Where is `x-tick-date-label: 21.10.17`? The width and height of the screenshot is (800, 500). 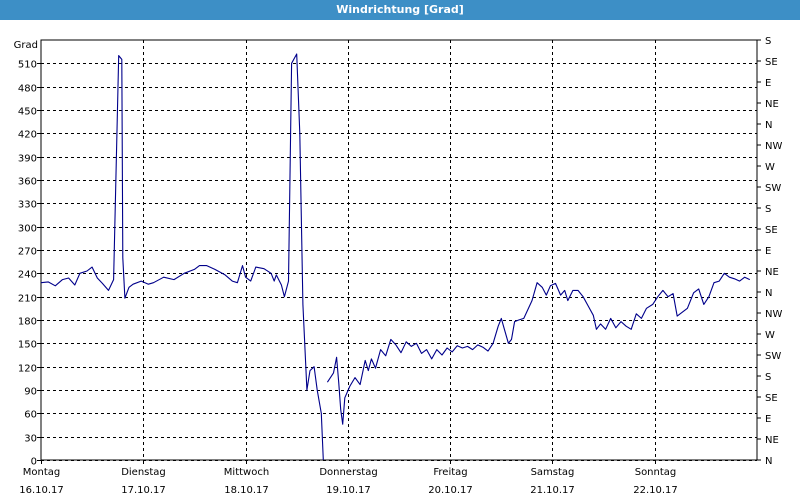 x-tick-date-label: 21.10.17 is located at coordinates (552, 490).